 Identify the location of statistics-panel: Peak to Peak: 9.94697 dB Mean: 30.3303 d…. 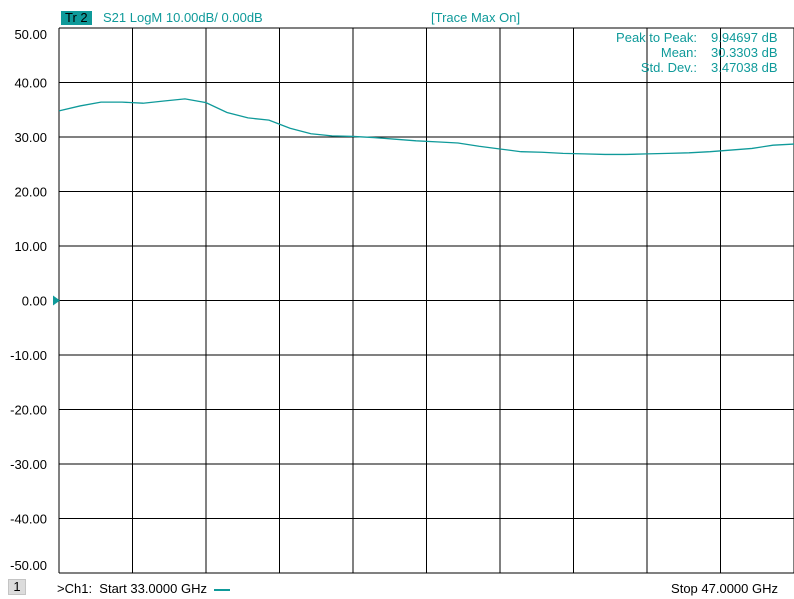
(684, 52).